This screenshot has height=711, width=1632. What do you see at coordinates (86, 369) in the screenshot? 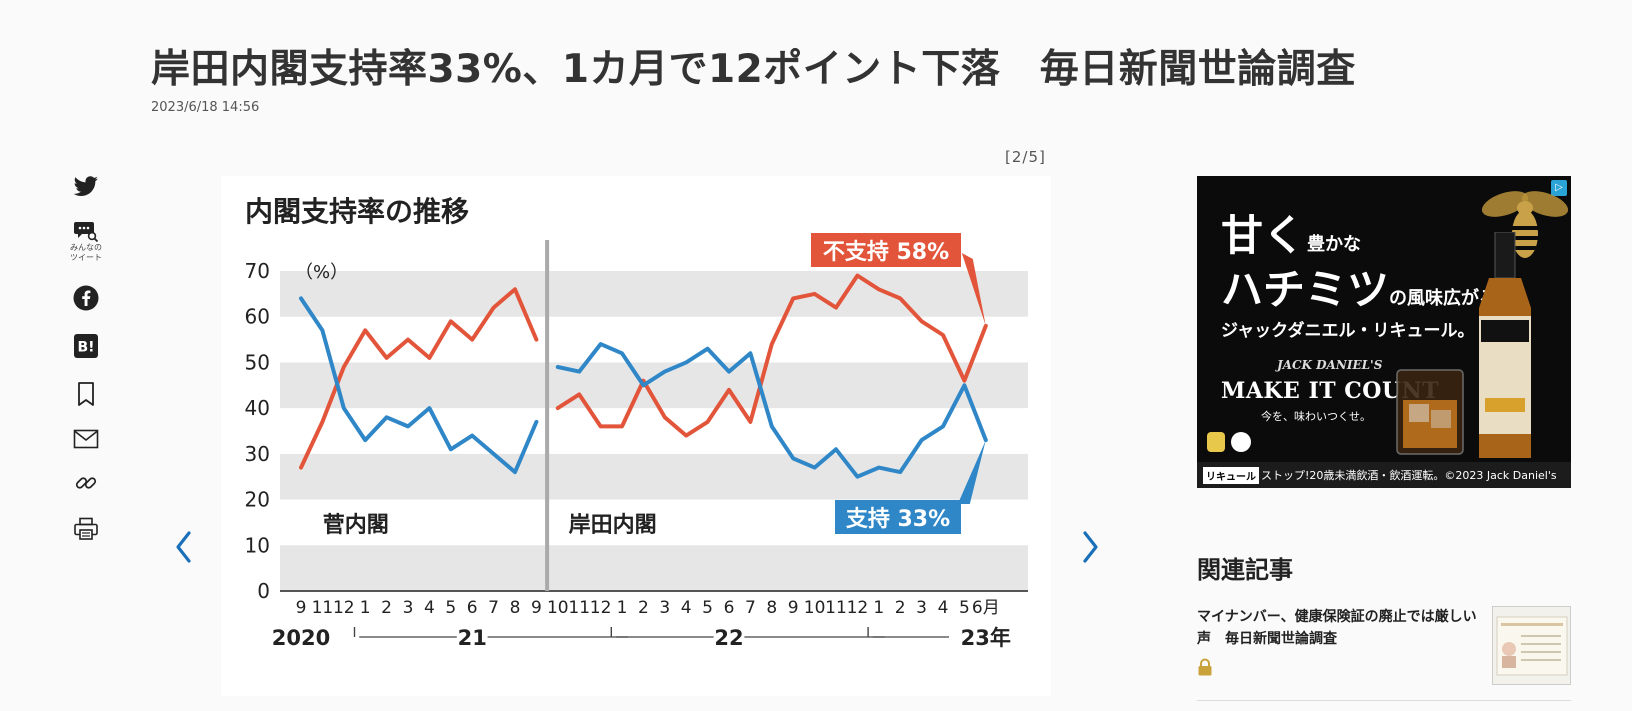
I see `share-bar: みんなの ツイート B!` at bounding box center [86, 369].